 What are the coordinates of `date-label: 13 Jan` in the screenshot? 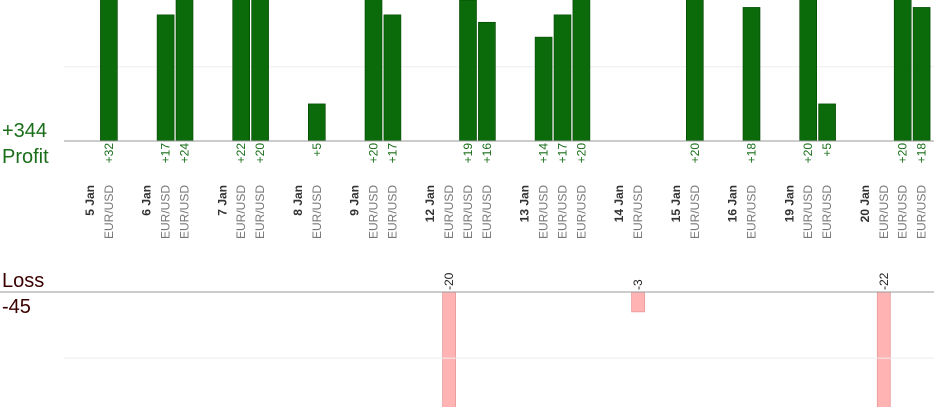 It's located at (525, 203).